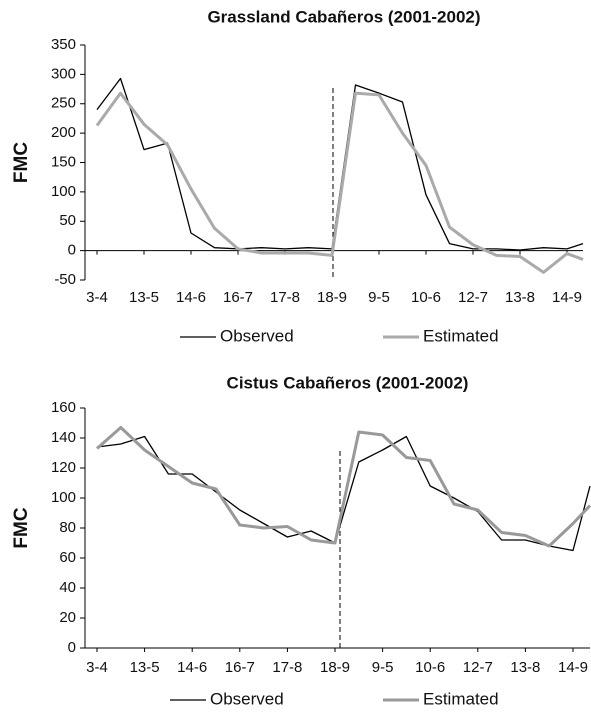  I want to click on y-tick-label: 160, so click(63, 407).